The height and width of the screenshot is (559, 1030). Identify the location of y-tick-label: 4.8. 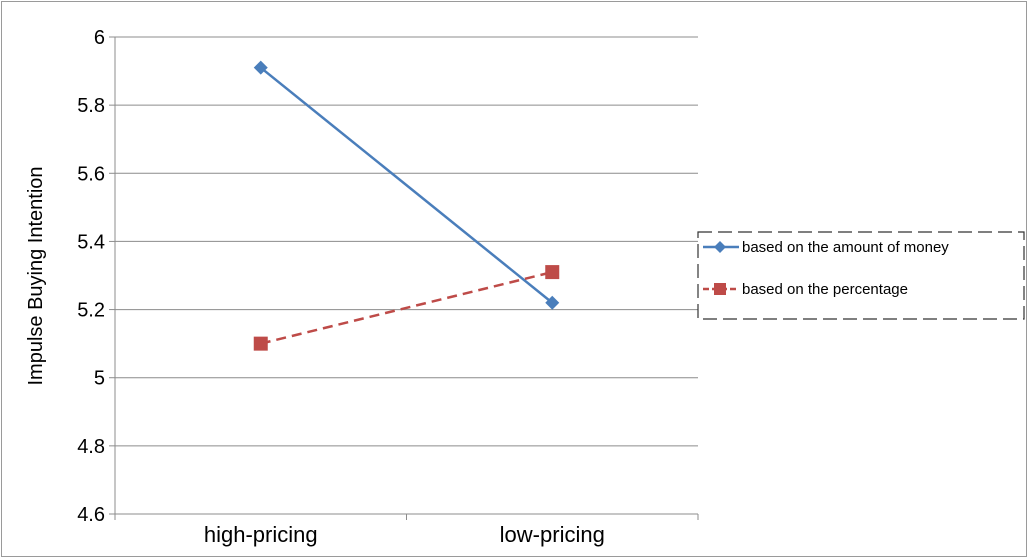
(91, 447).